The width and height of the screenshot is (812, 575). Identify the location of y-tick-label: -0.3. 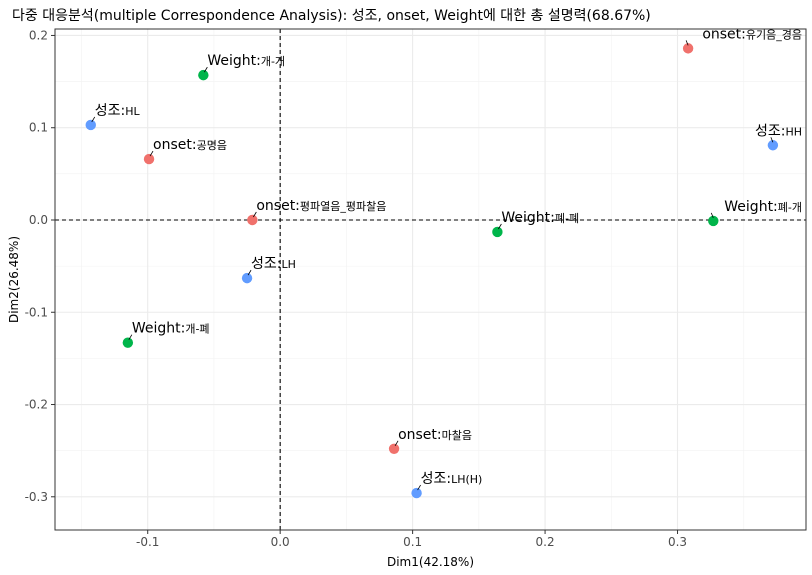
(36, 497).